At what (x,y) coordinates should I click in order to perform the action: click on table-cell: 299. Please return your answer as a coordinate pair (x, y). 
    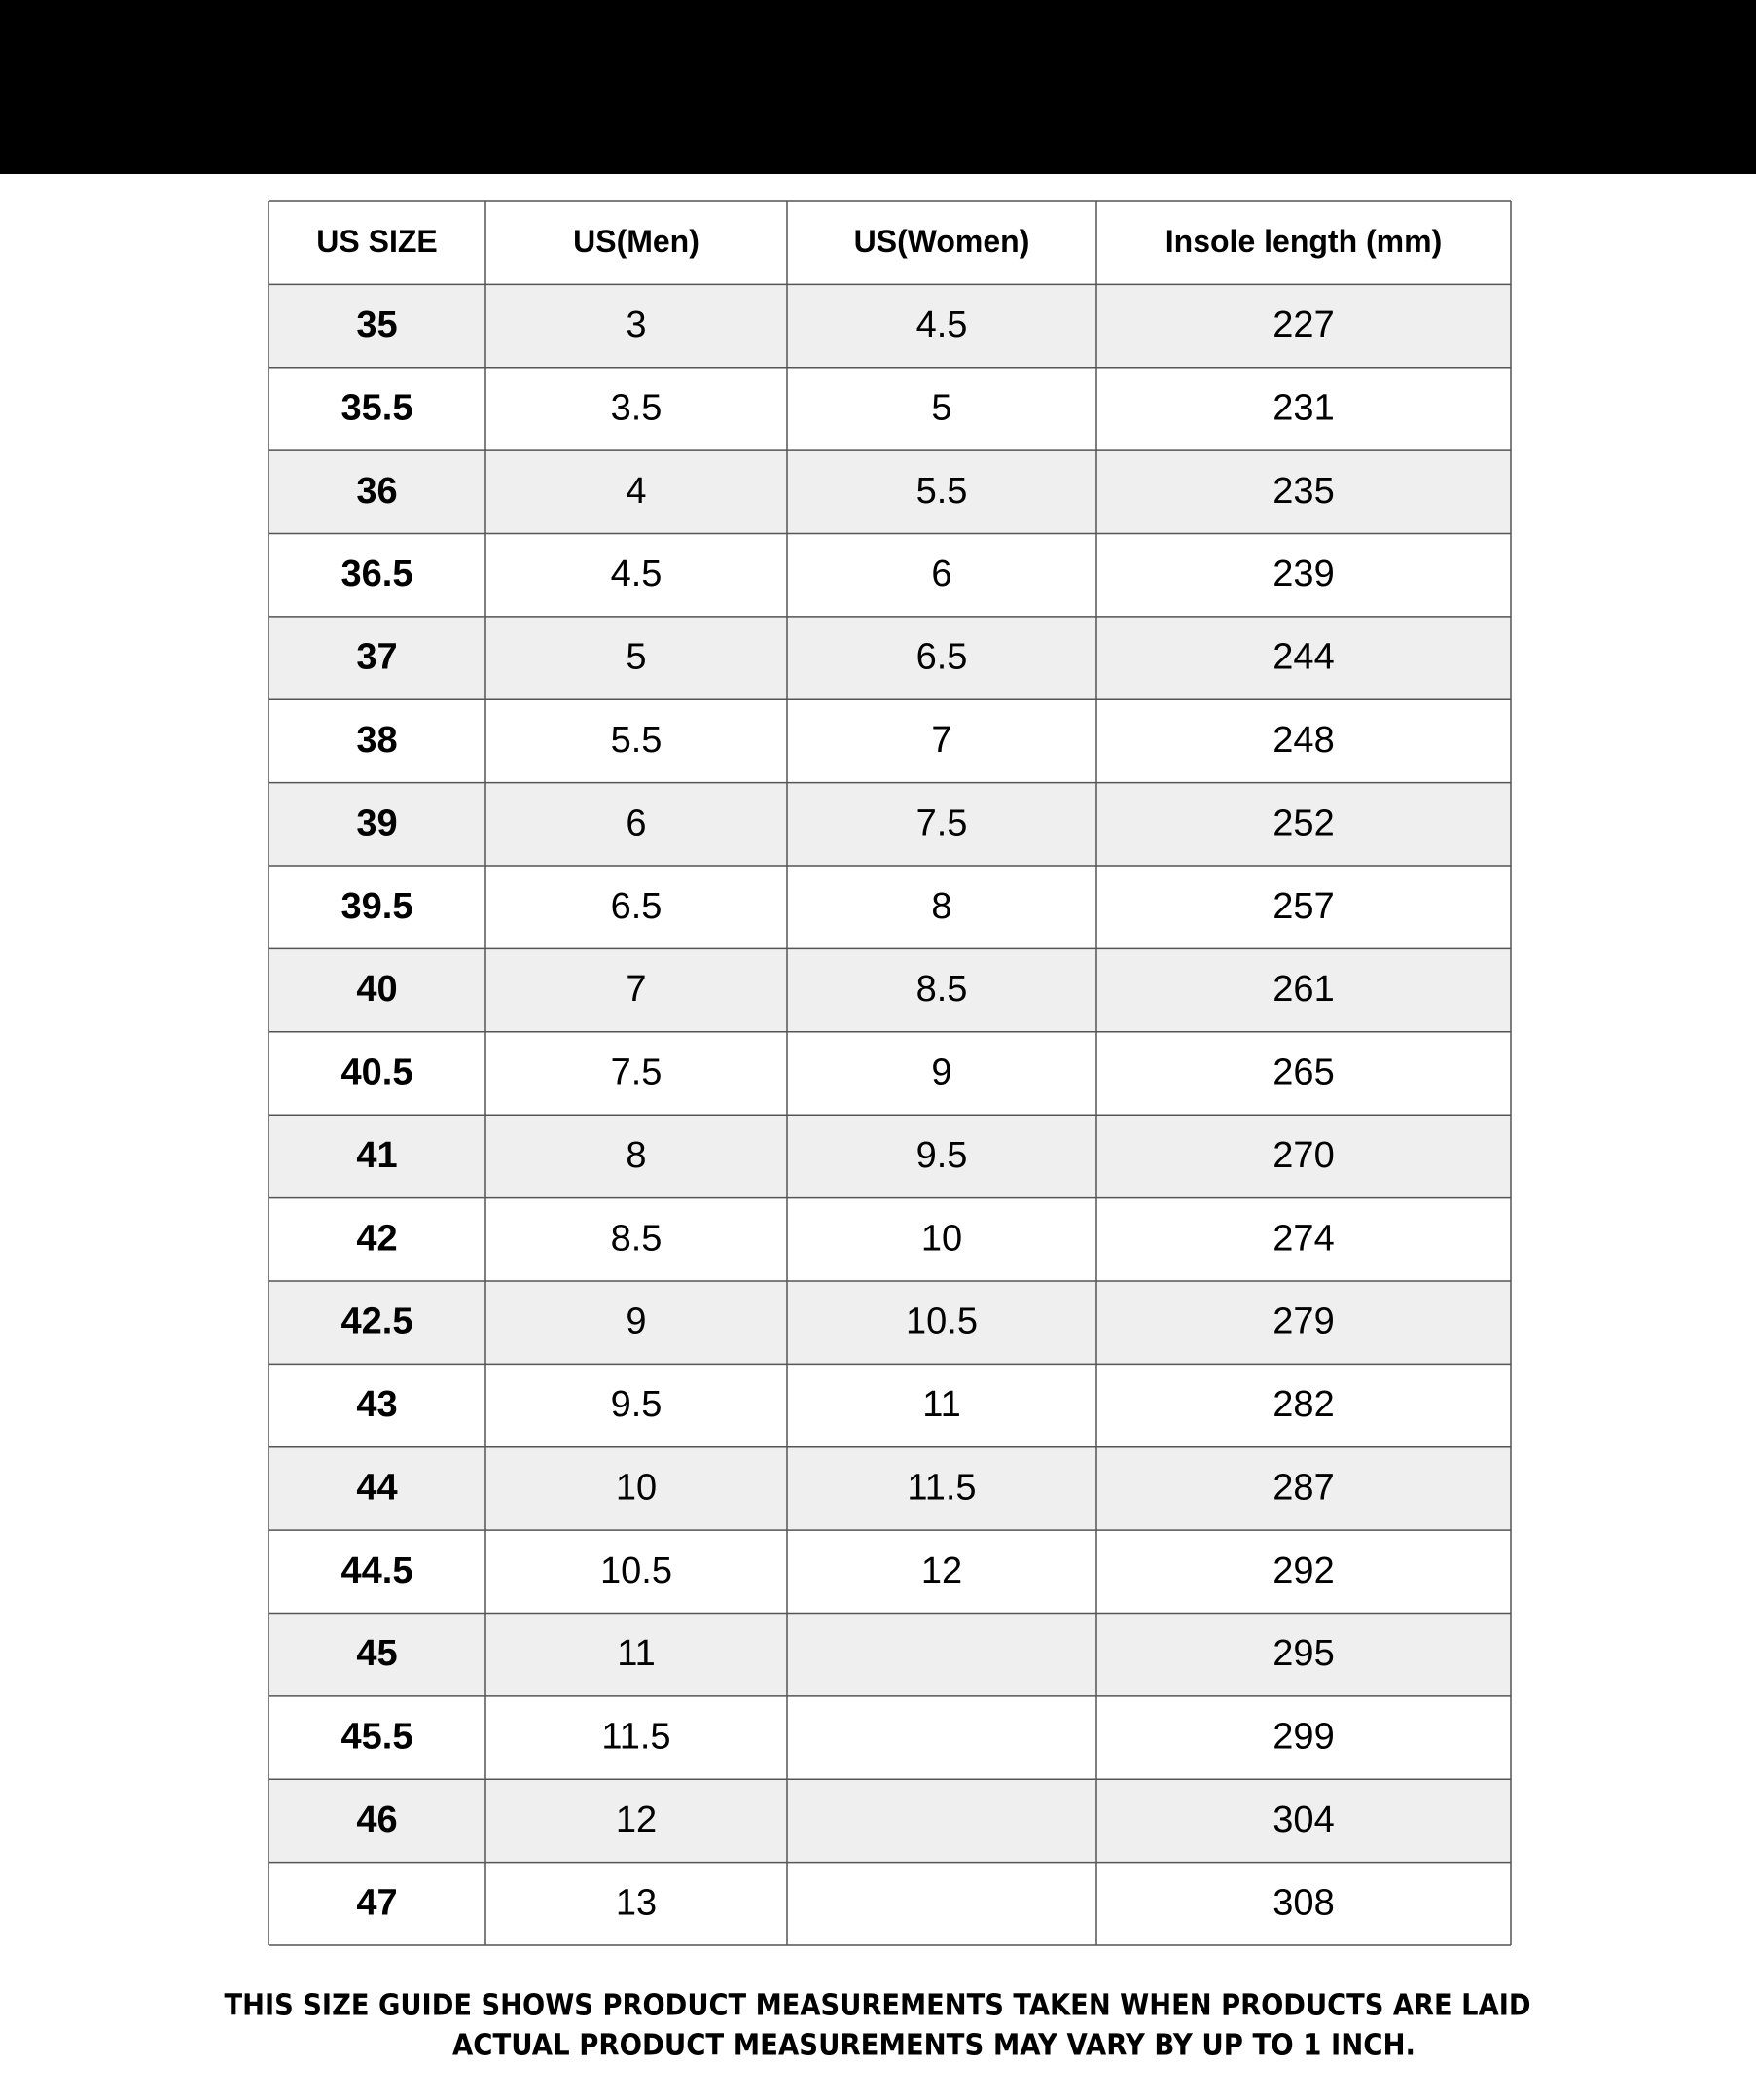
    Looking at the image, I should click on (1303, 1738).